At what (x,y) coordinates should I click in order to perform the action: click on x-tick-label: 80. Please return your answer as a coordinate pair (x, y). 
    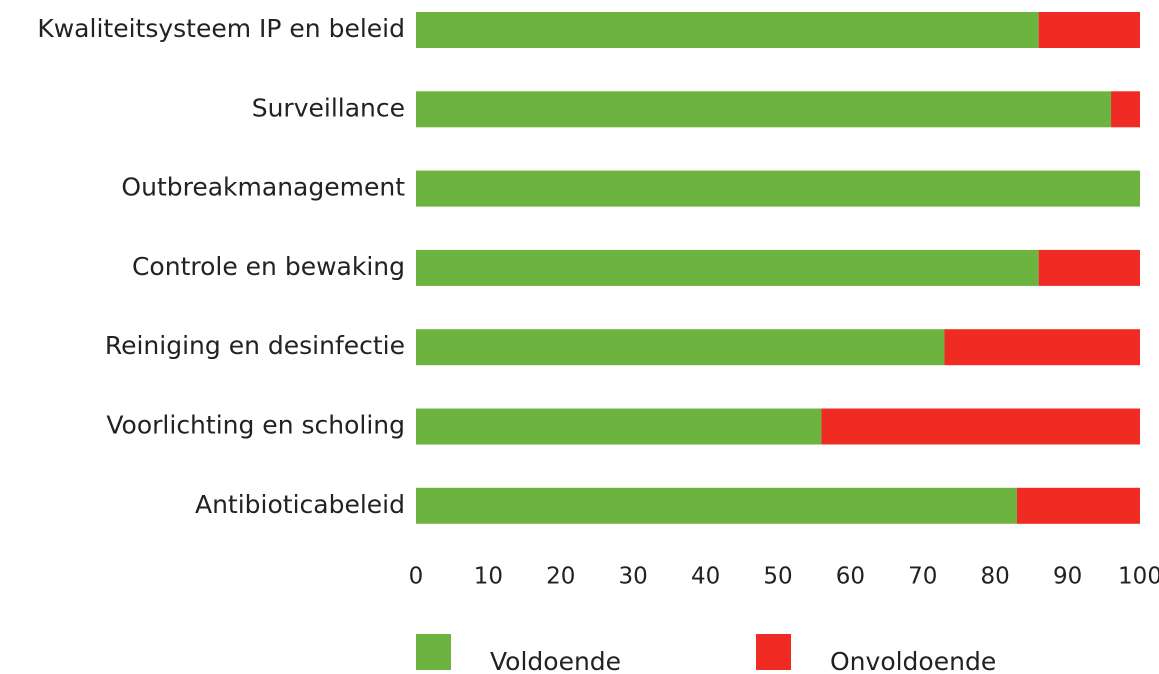
    Looking at the image, I should click on (995, 577).